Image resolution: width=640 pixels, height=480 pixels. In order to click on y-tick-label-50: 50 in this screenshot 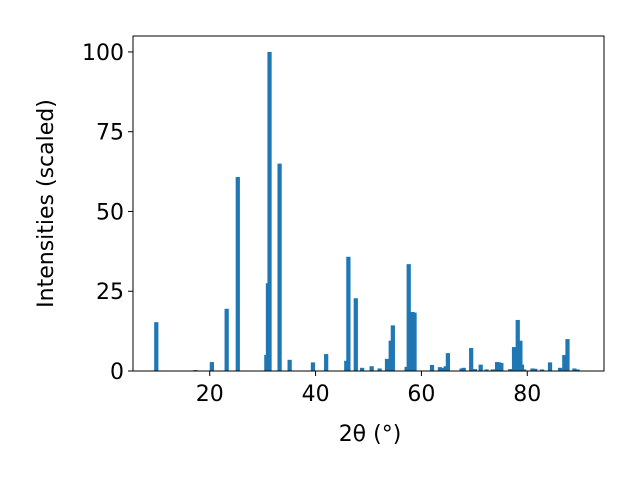, I will do `click(110, 212)`.